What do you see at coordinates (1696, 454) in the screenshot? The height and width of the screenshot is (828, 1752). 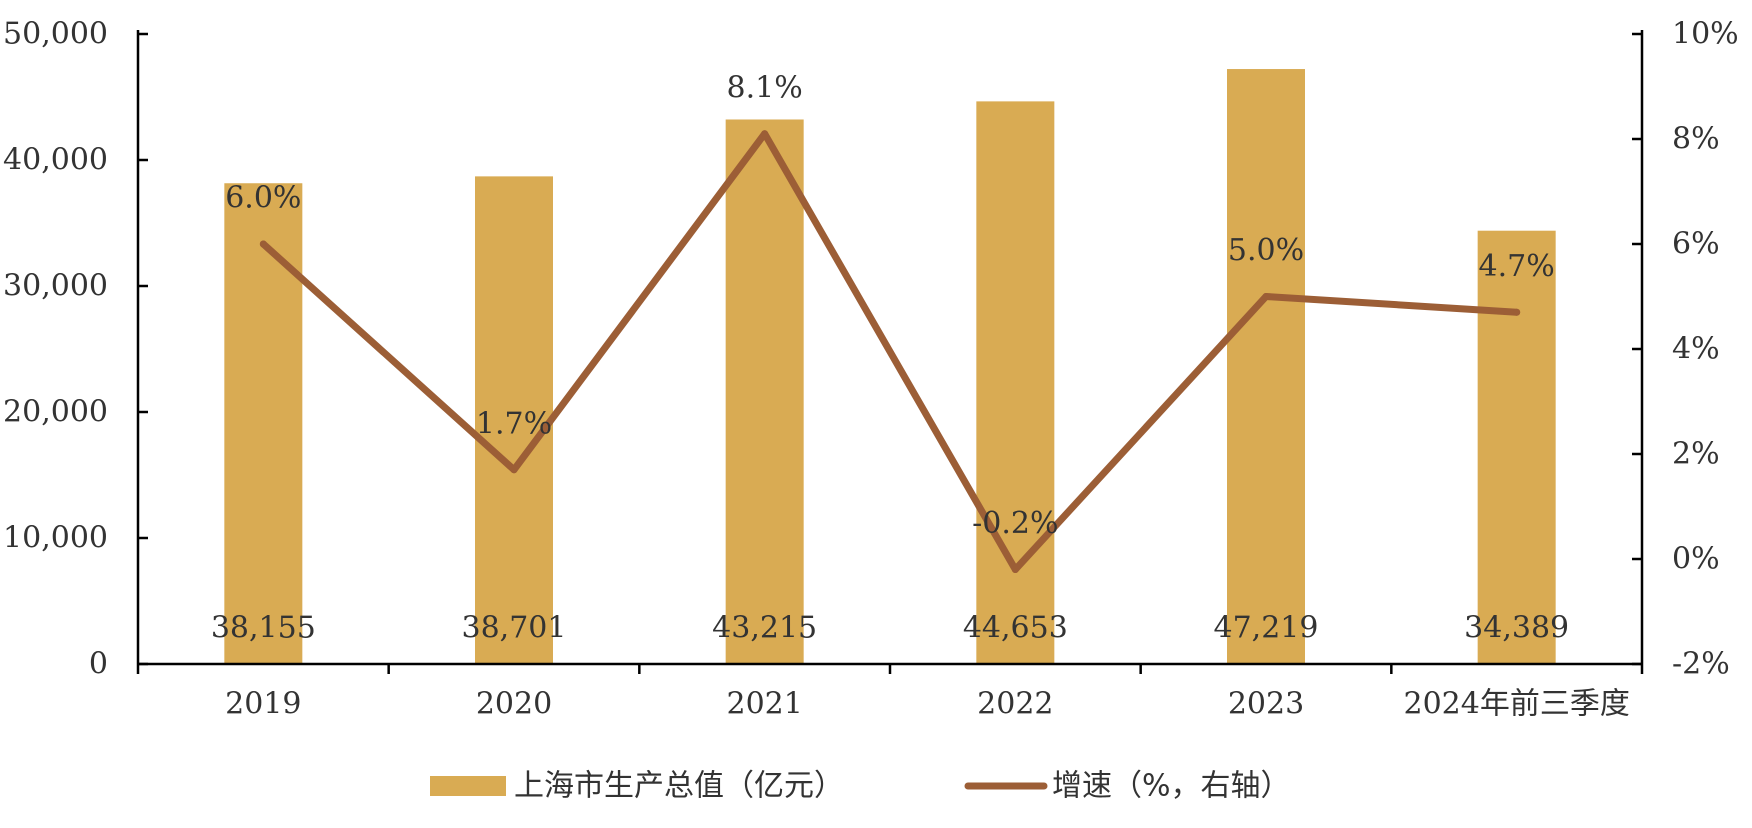 I see `right-tick-label-2: 2%` at bounding box center [1696, 454].